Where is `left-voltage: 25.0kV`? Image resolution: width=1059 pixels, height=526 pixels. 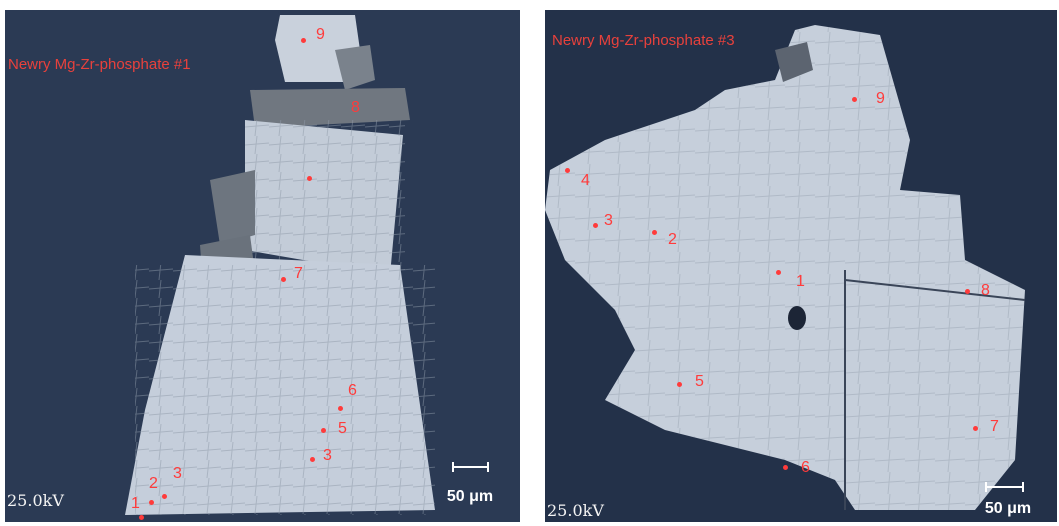
left-voltage: 25.0kV is located at coordinates (35, 500).